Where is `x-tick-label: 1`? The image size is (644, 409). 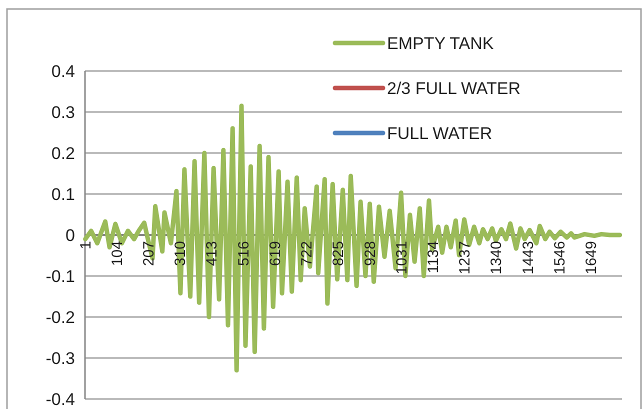 x-tick-label: 1 is located at coordinates (85, 245).